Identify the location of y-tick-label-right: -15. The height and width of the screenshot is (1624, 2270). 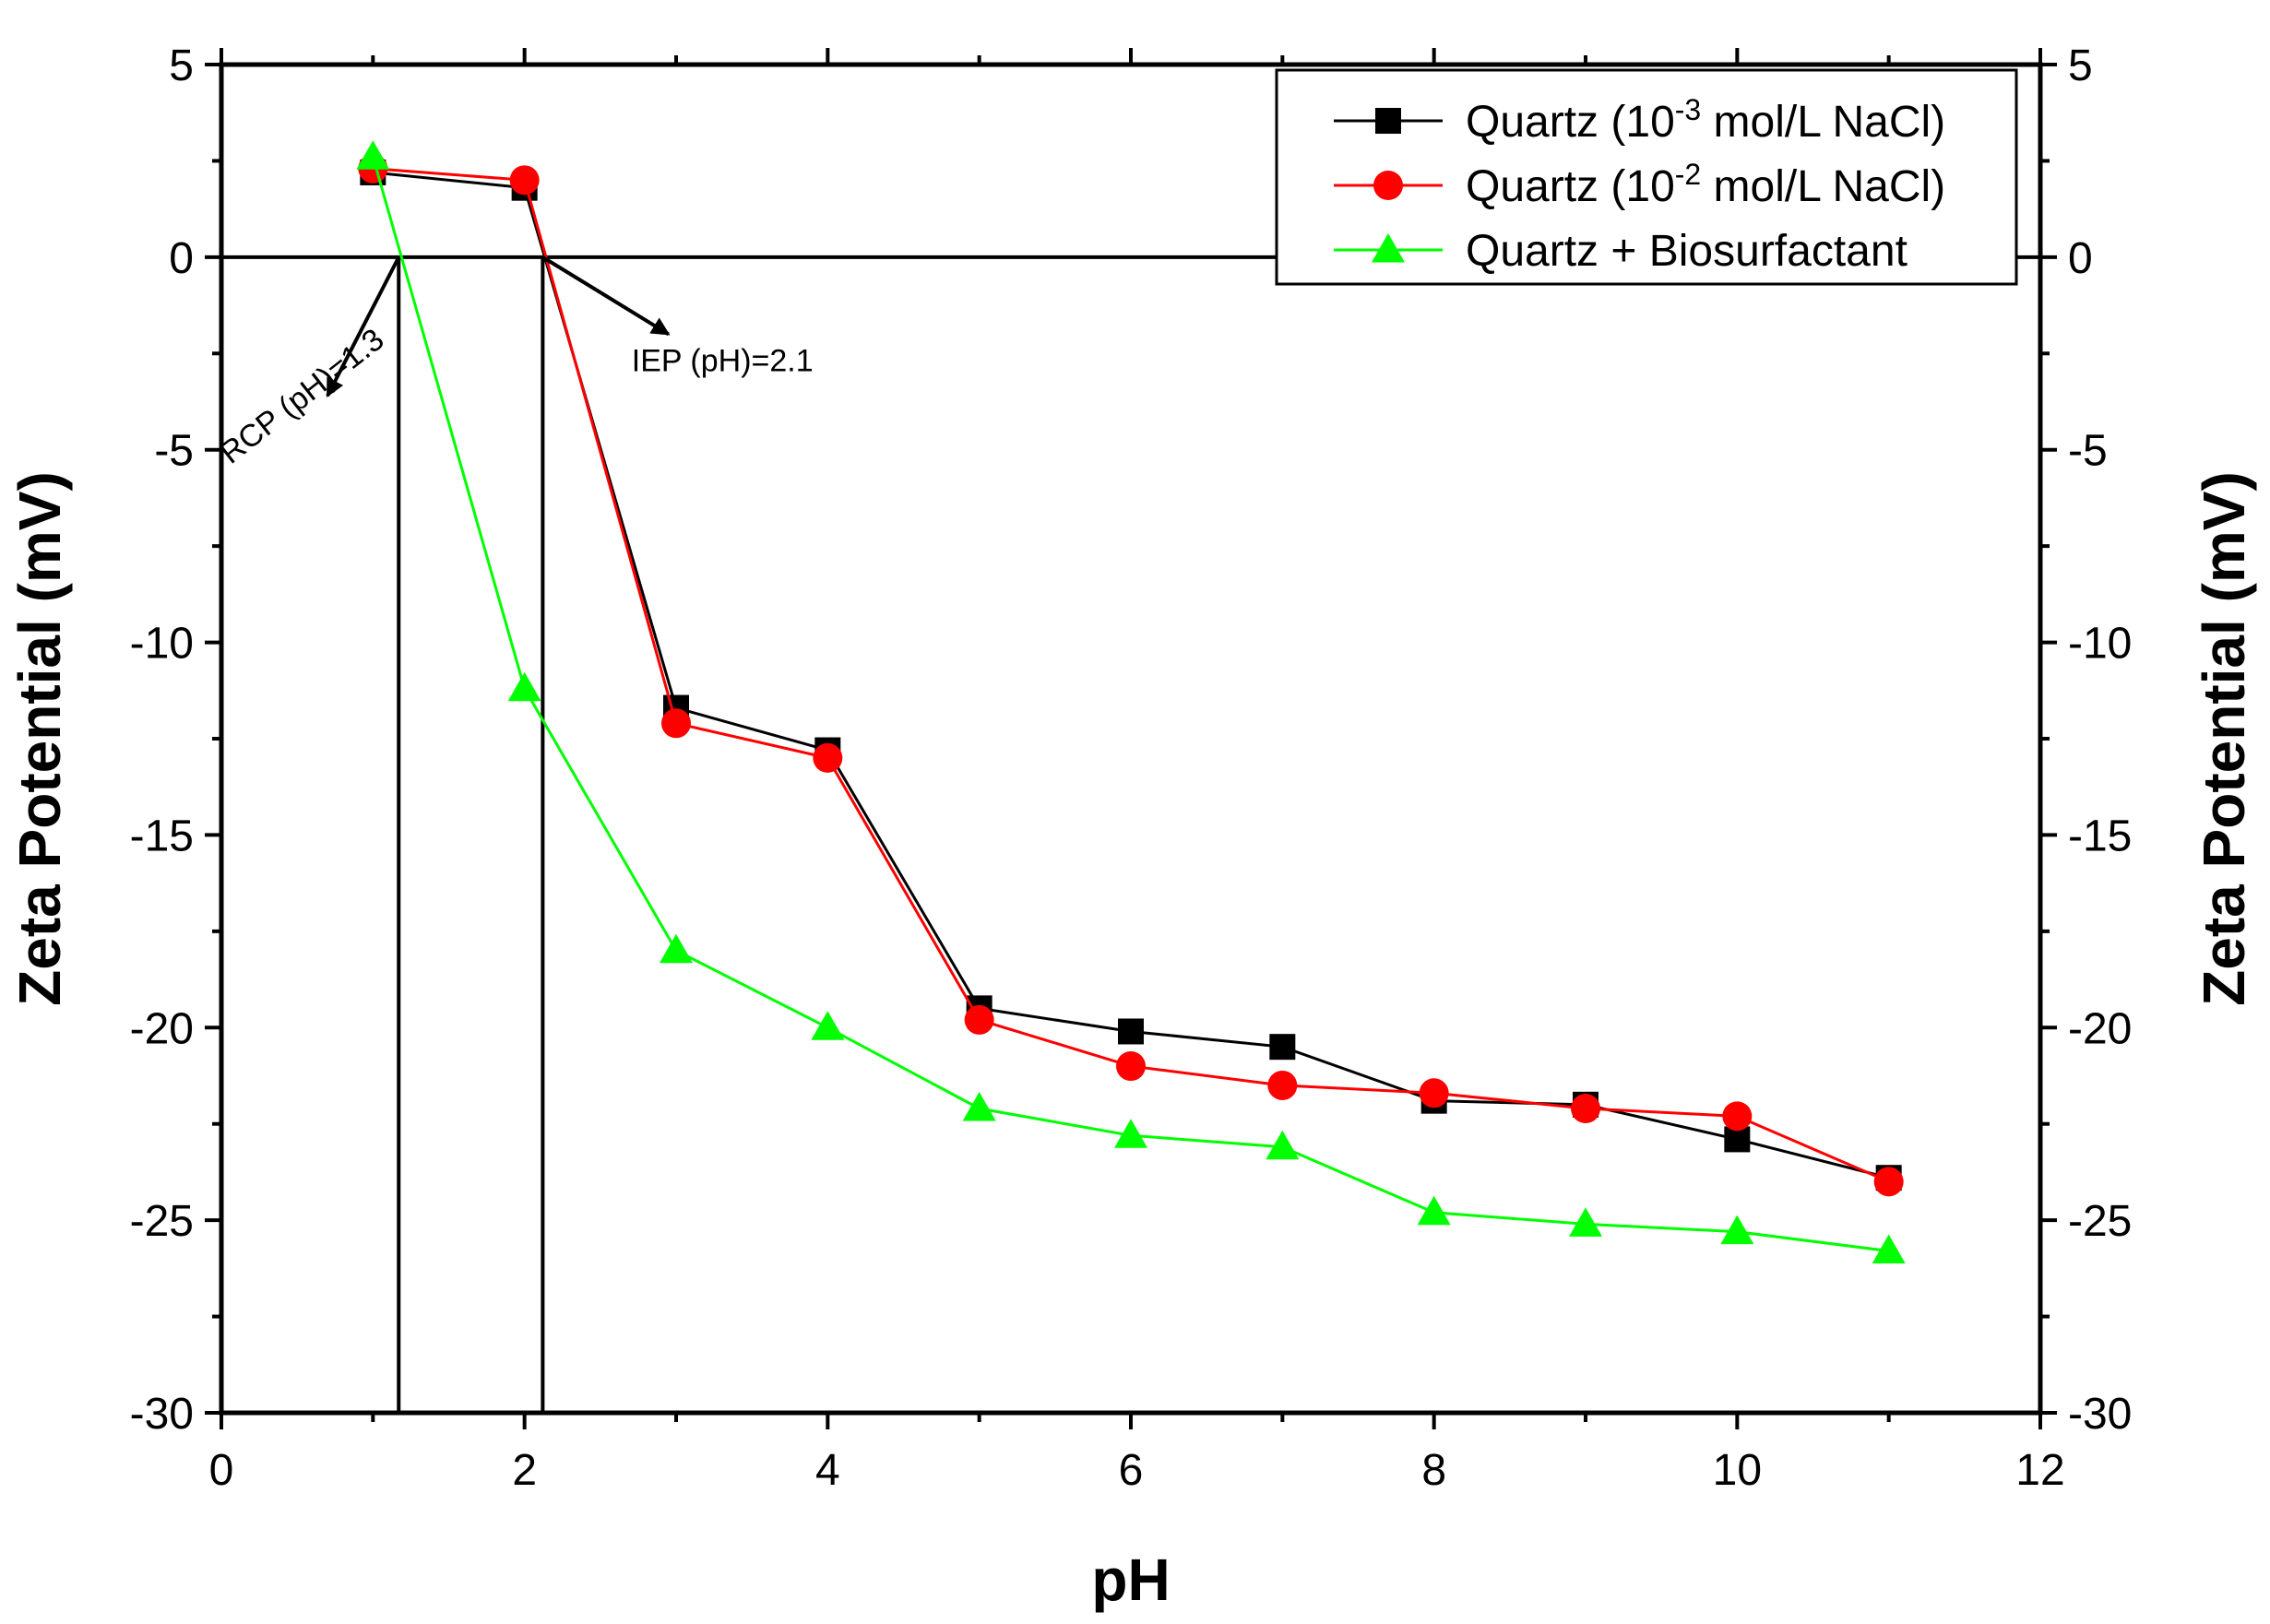
(2100, 836).